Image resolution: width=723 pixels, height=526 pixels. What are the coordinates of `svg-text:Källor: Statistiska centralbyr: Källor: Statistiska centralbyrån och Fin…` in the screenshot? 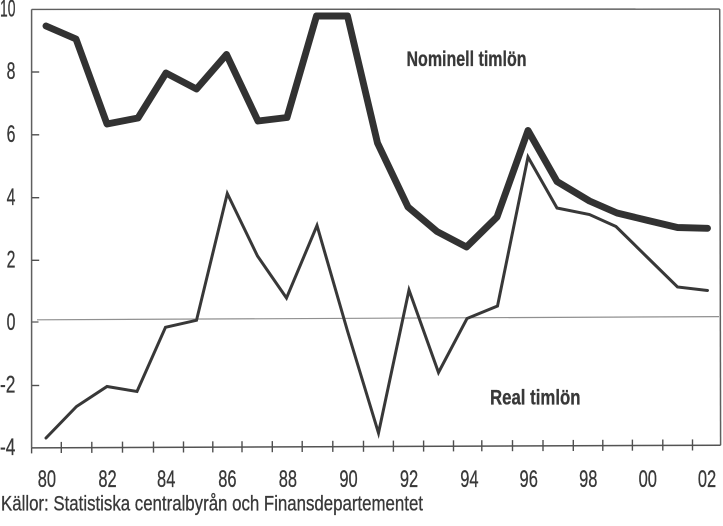 It's located at (212, 504).